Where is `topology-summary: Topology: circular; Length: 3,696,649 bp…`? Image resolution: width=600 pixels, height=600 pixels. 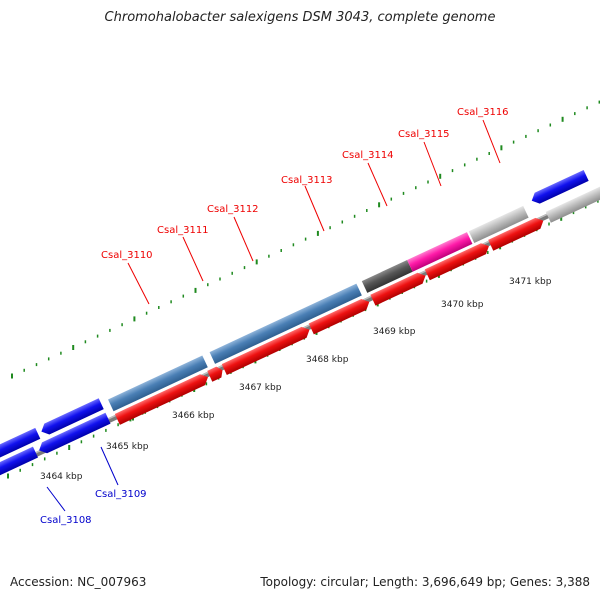
topology-summary: Topology: circular; Length: 3,696,649 bp… is located at coordinates (425, 582).